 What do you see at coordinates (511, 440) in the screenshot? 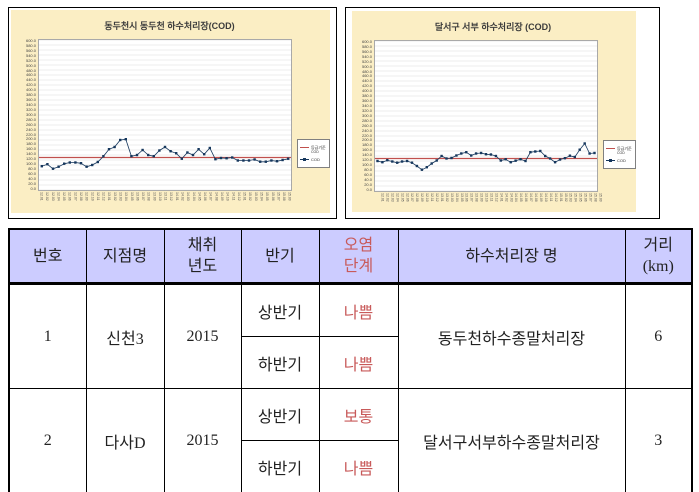
I see `cell-plant: 달서구서부하수종말처리장` at bounding box center [511, 440].